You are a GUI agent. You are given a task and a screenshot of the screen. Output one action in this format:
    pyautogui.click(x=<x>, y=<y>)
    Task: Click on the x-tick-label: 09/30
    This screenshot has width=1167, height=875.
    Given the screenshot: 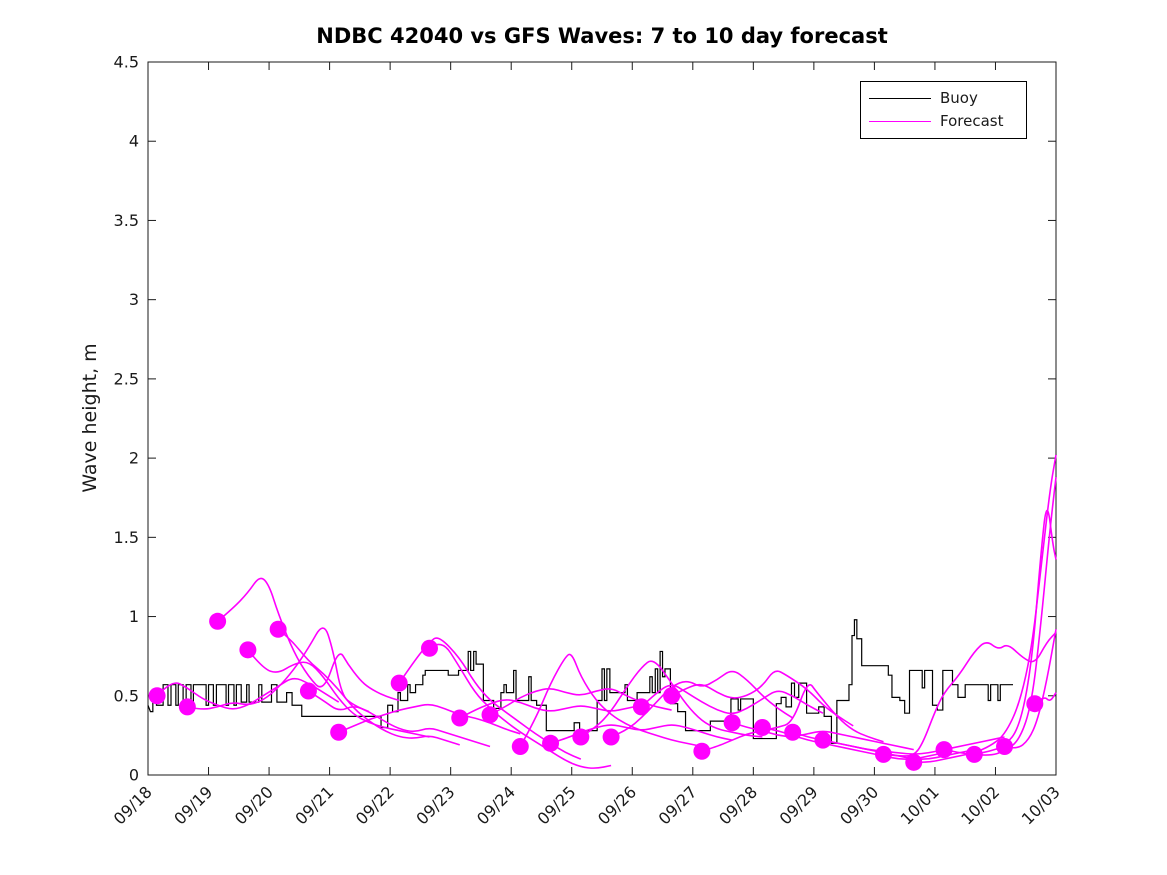 What is the action you would take?
    pyautogui.click(x=859, y=805)
    